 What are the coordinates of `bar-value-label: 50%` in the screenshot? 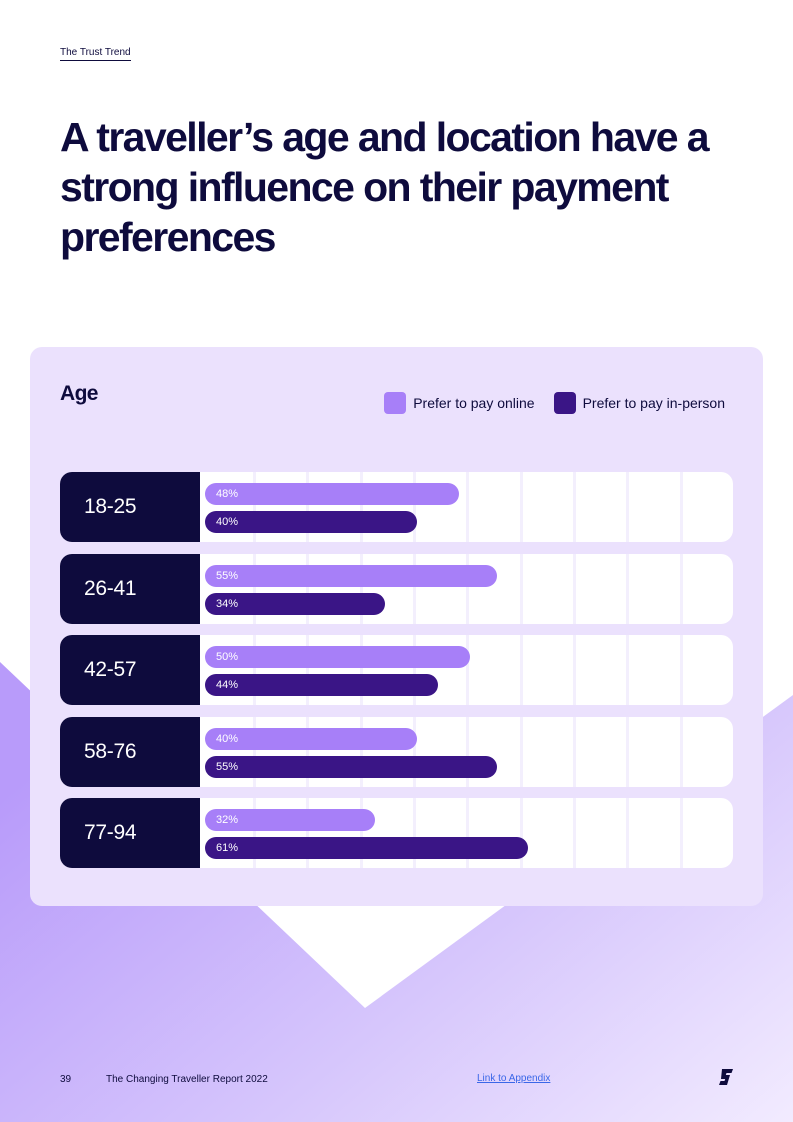 It's located at (227, 657).